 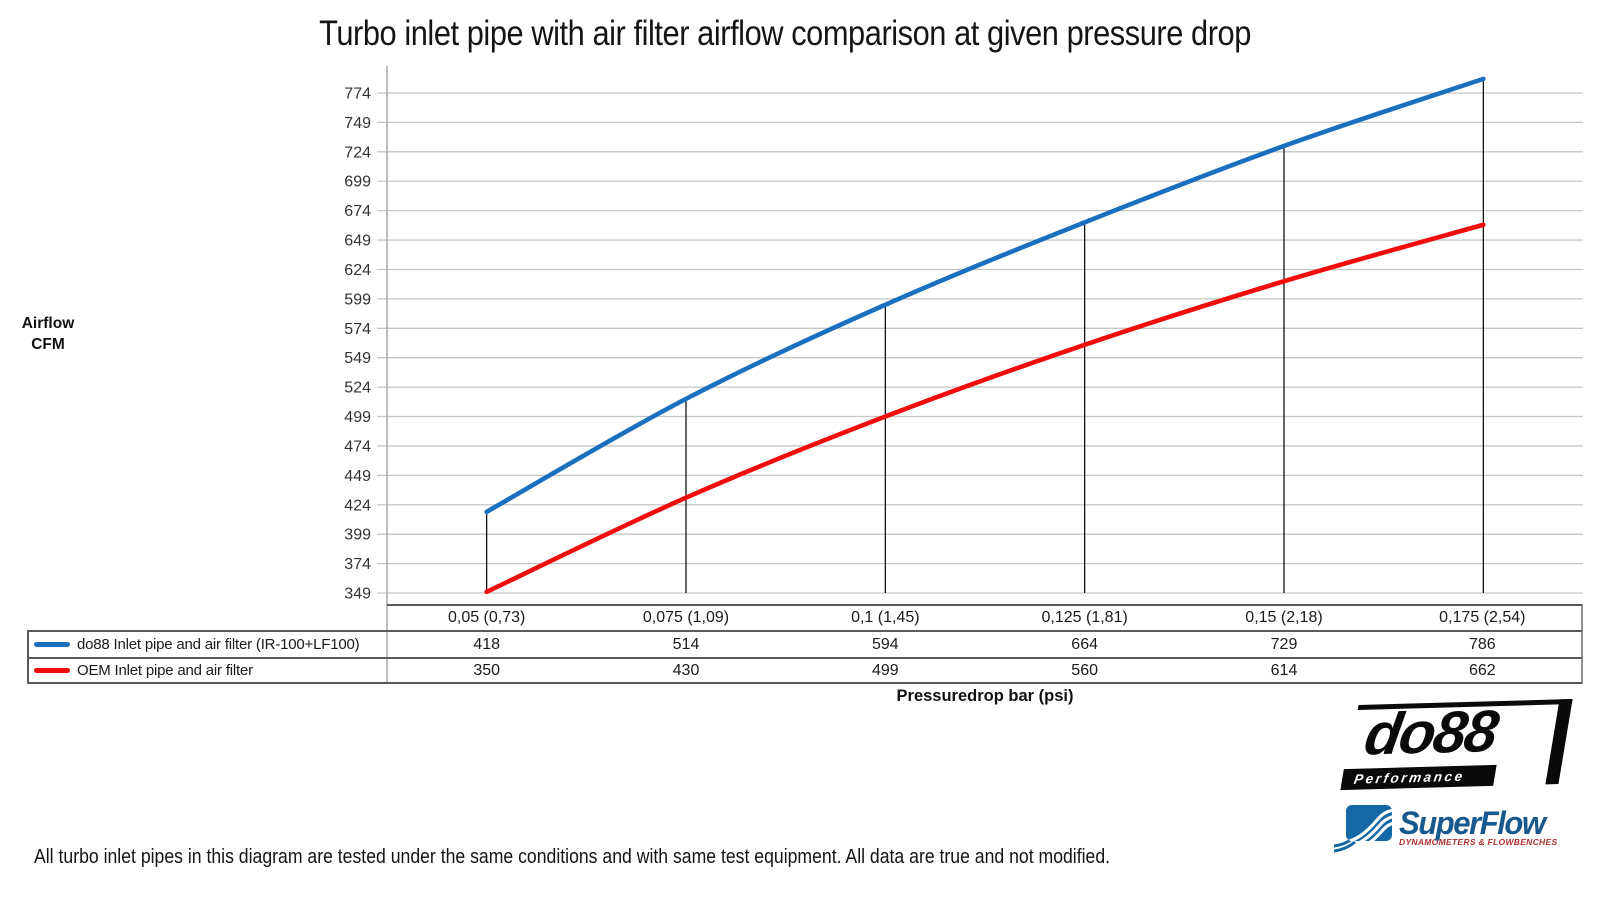 What do you see at coordinates (1478, 842) in the screenshot?
I see `superflow-logo-subtext: DYNAMOMETERS & FLOWBENCHES` at bounding box center [1478, 842].